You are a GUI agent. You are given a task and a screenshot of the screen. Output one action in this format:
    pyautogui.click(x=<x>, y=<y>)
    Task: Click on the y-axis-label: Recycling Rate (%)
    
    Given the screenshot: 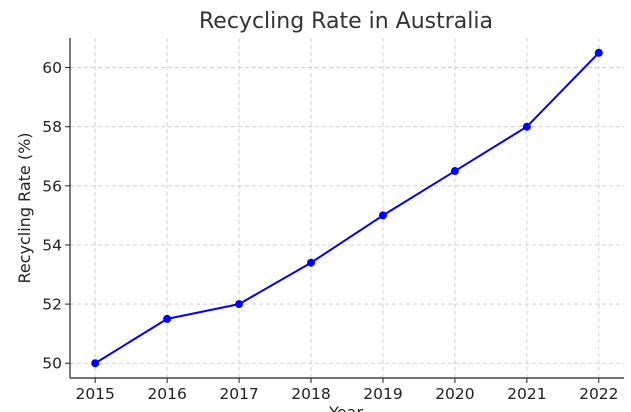 What is the action you would take?
    pyautogui.click(x=24, y=207)
    